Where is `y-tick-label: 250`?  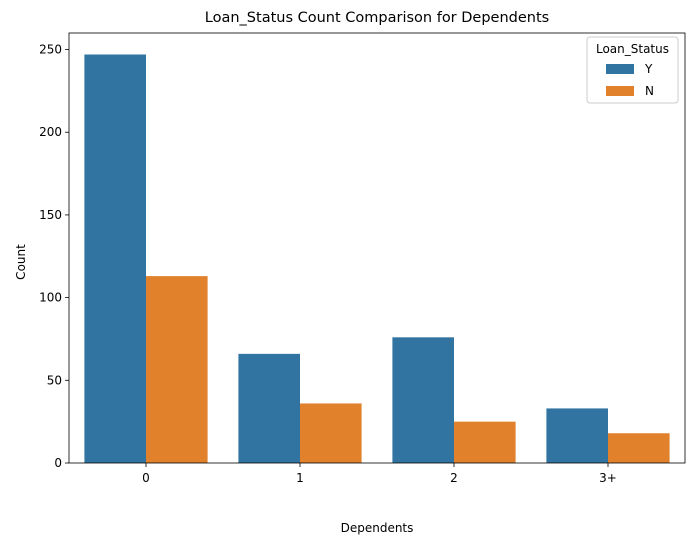
y-tick-label: 250 is located at coordinates (50, 50).